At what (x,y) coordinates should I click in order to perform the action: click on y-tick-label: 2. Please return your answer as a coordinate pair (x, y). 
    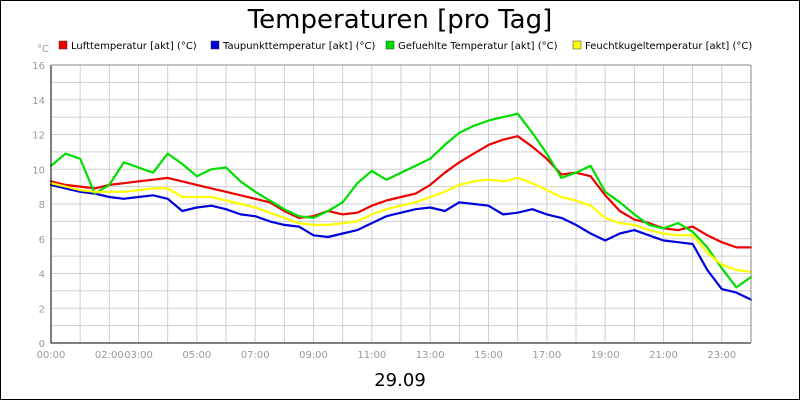
    Looking at the image, I should click on (42, 309).